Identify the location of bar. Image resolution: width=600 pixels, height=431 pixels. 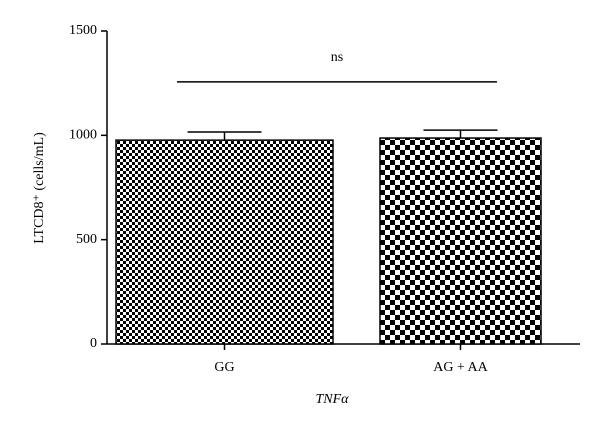
(460, 241).